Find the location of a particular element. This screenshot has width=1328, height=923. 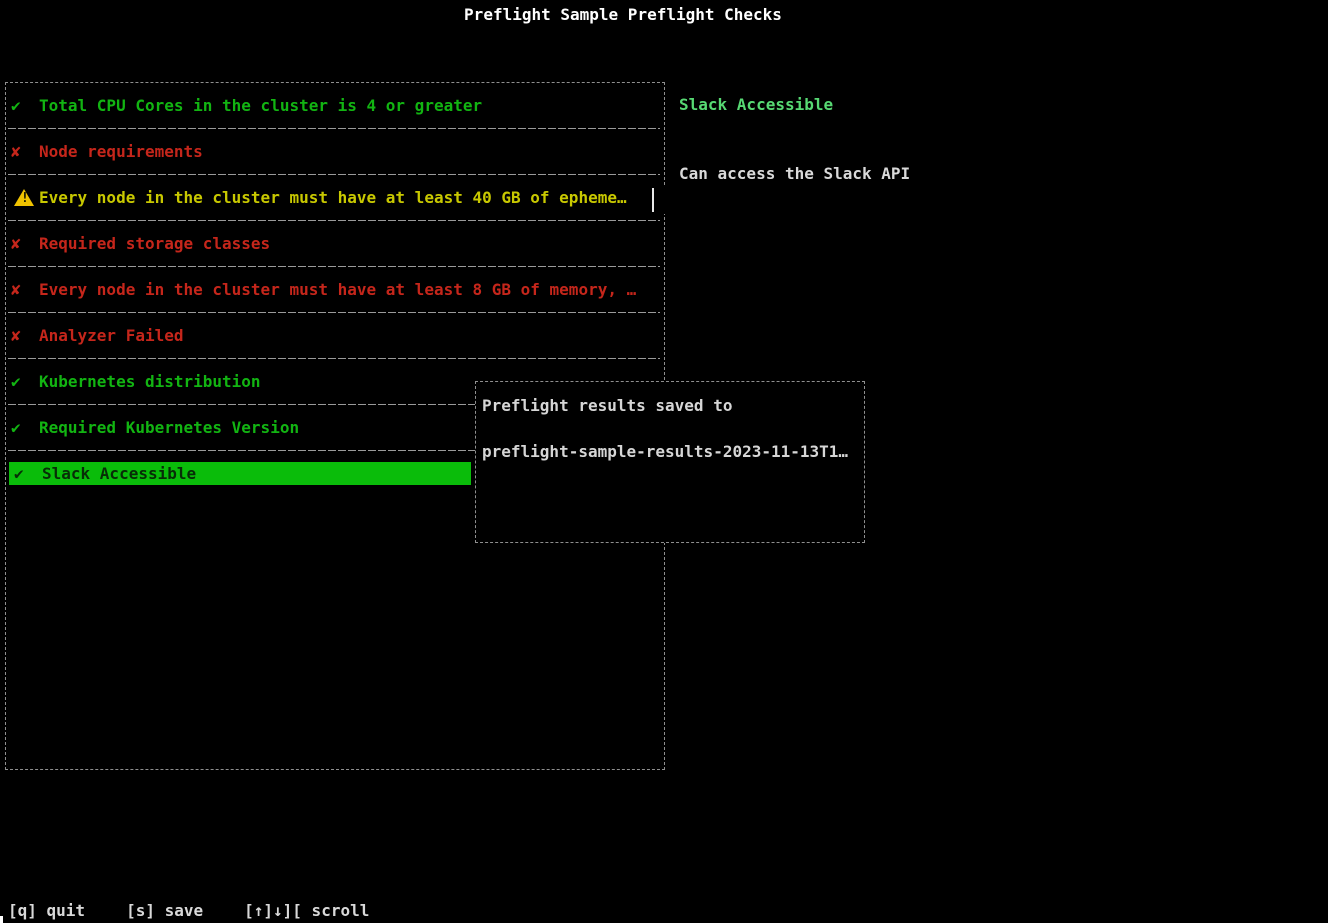

warning-icon is located at coordinates (23, 197).